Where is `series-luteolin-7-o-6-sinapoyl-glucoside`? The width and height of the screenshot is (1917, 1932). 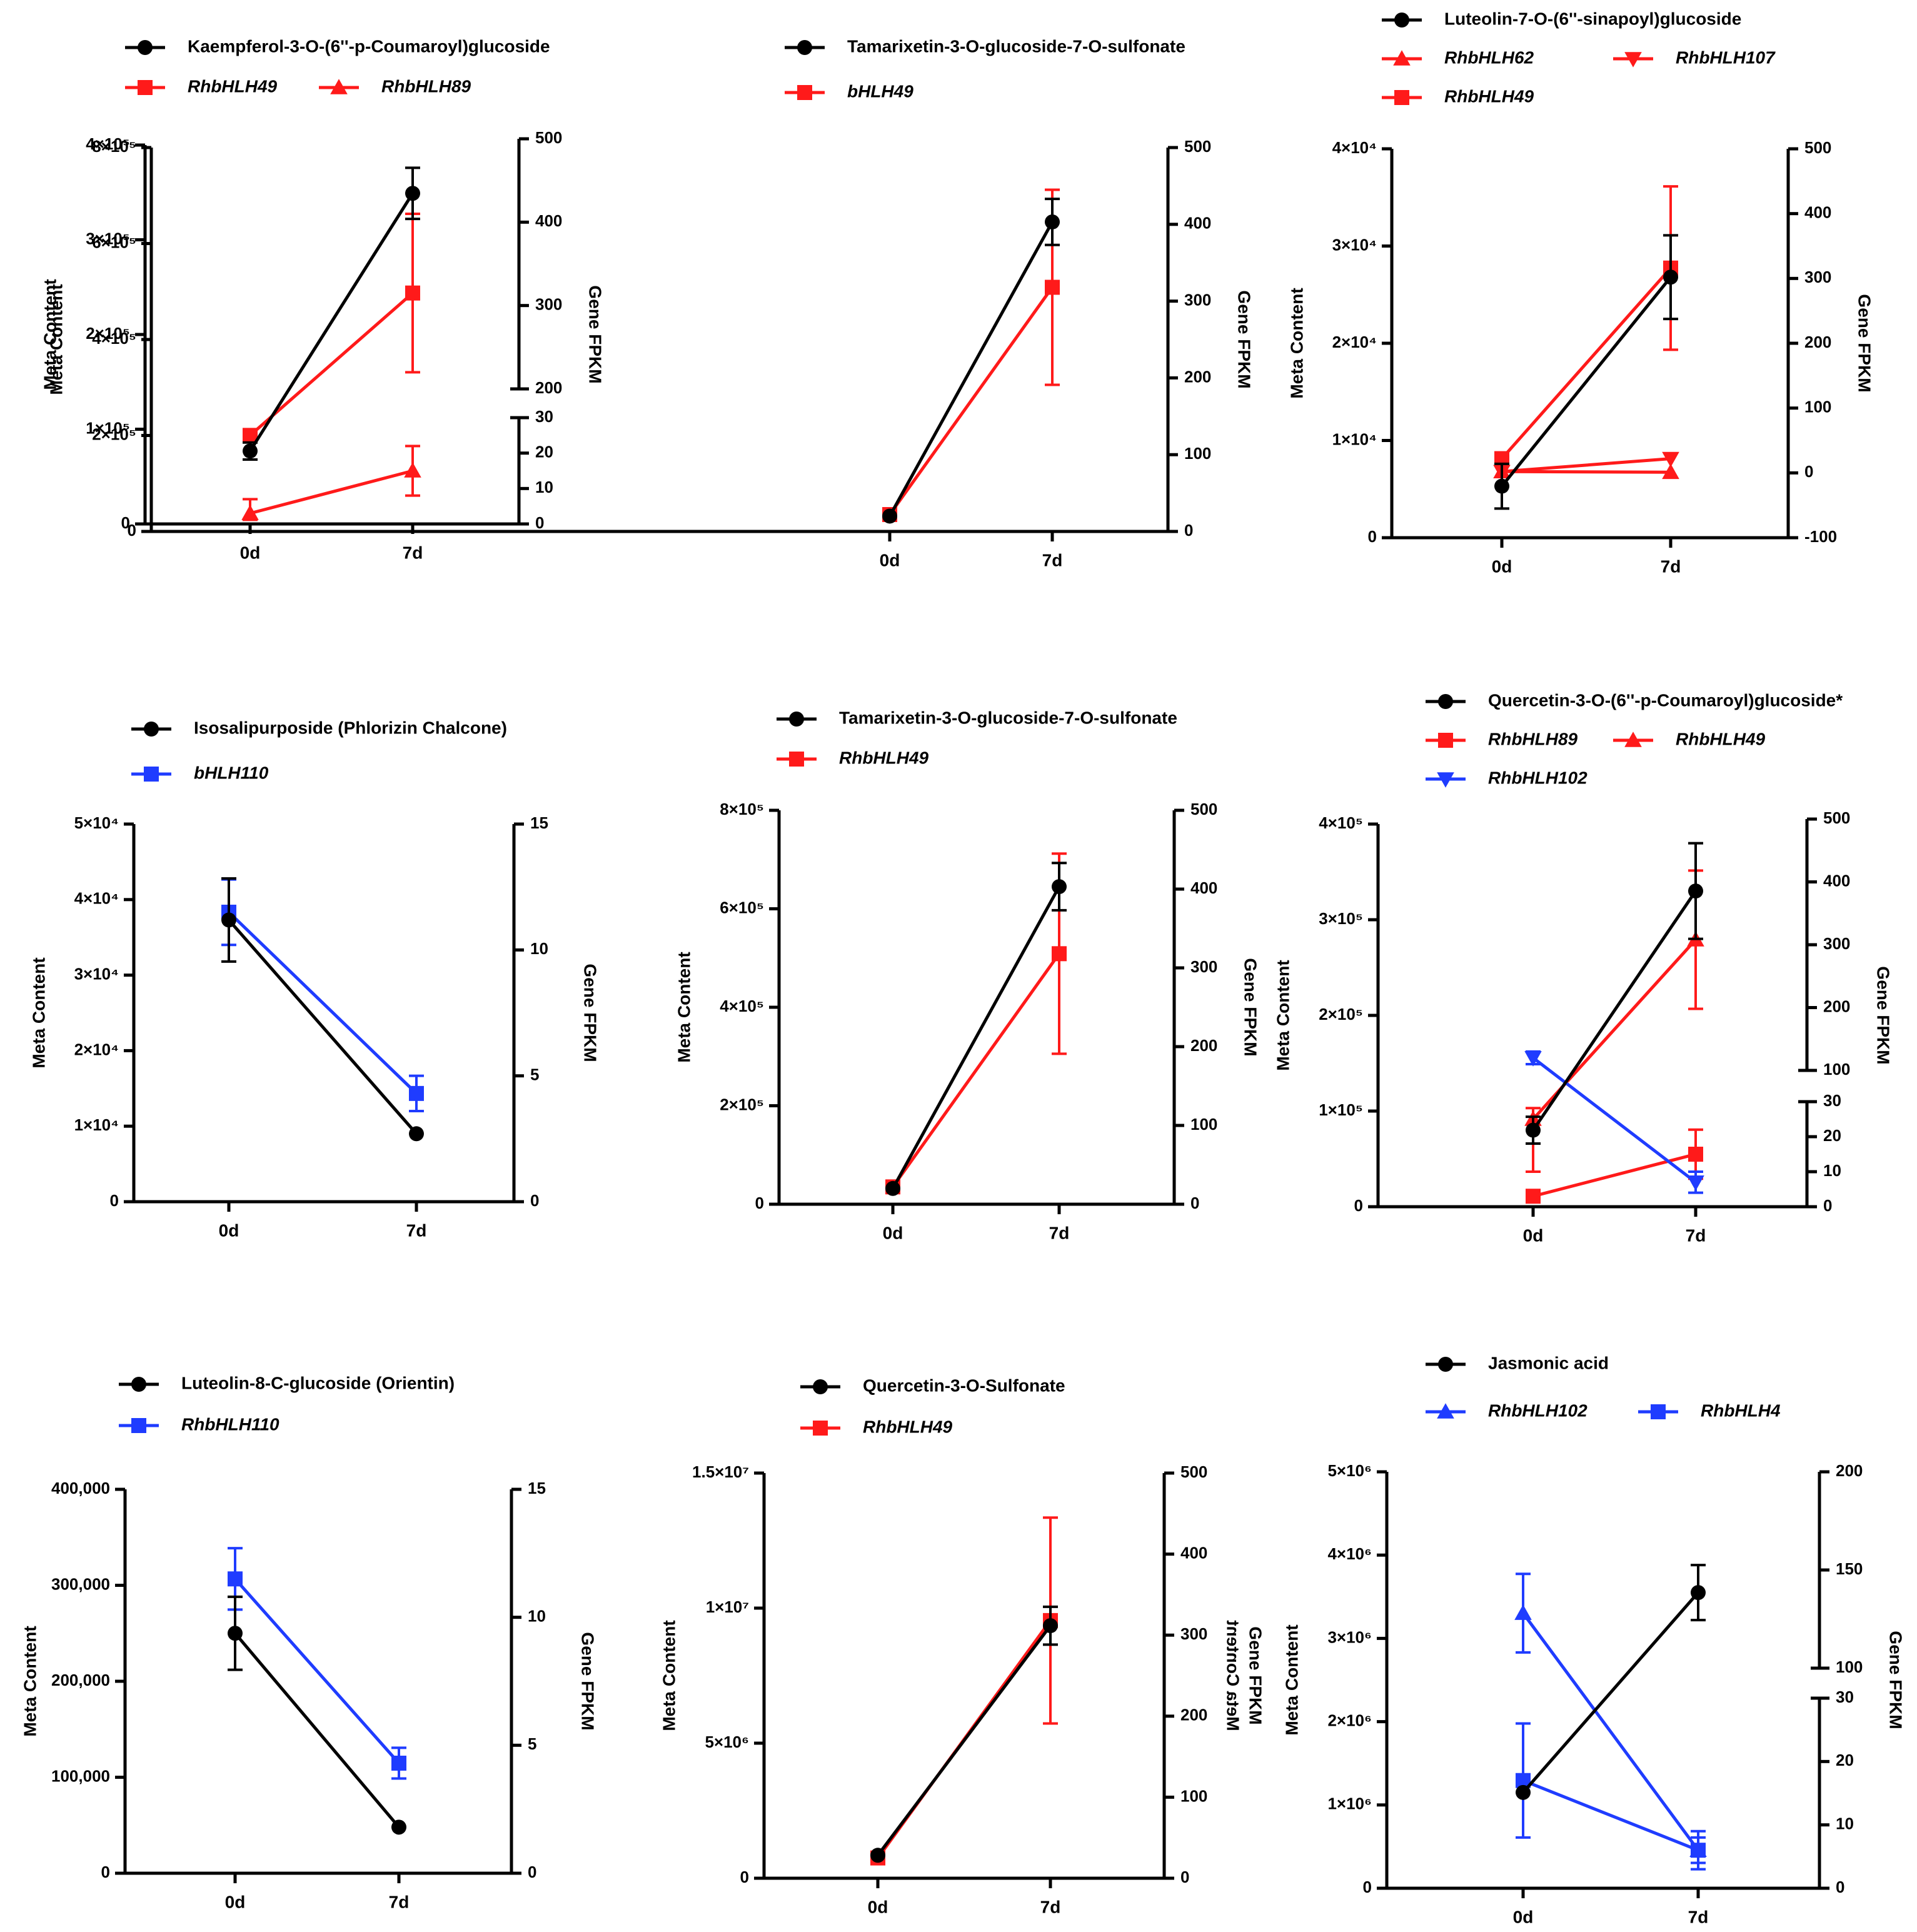
series-luteolin-7-o-6-sinapoyl-glucoside is located at coordinates (1586, 372).